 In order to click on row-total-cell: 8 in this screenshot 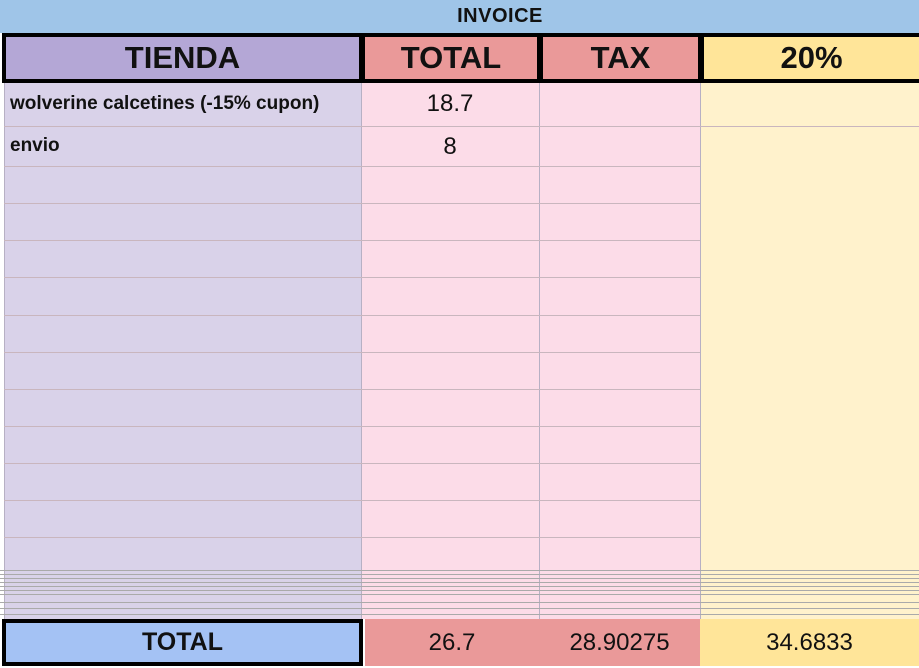, I will do `click(450, 146)`.